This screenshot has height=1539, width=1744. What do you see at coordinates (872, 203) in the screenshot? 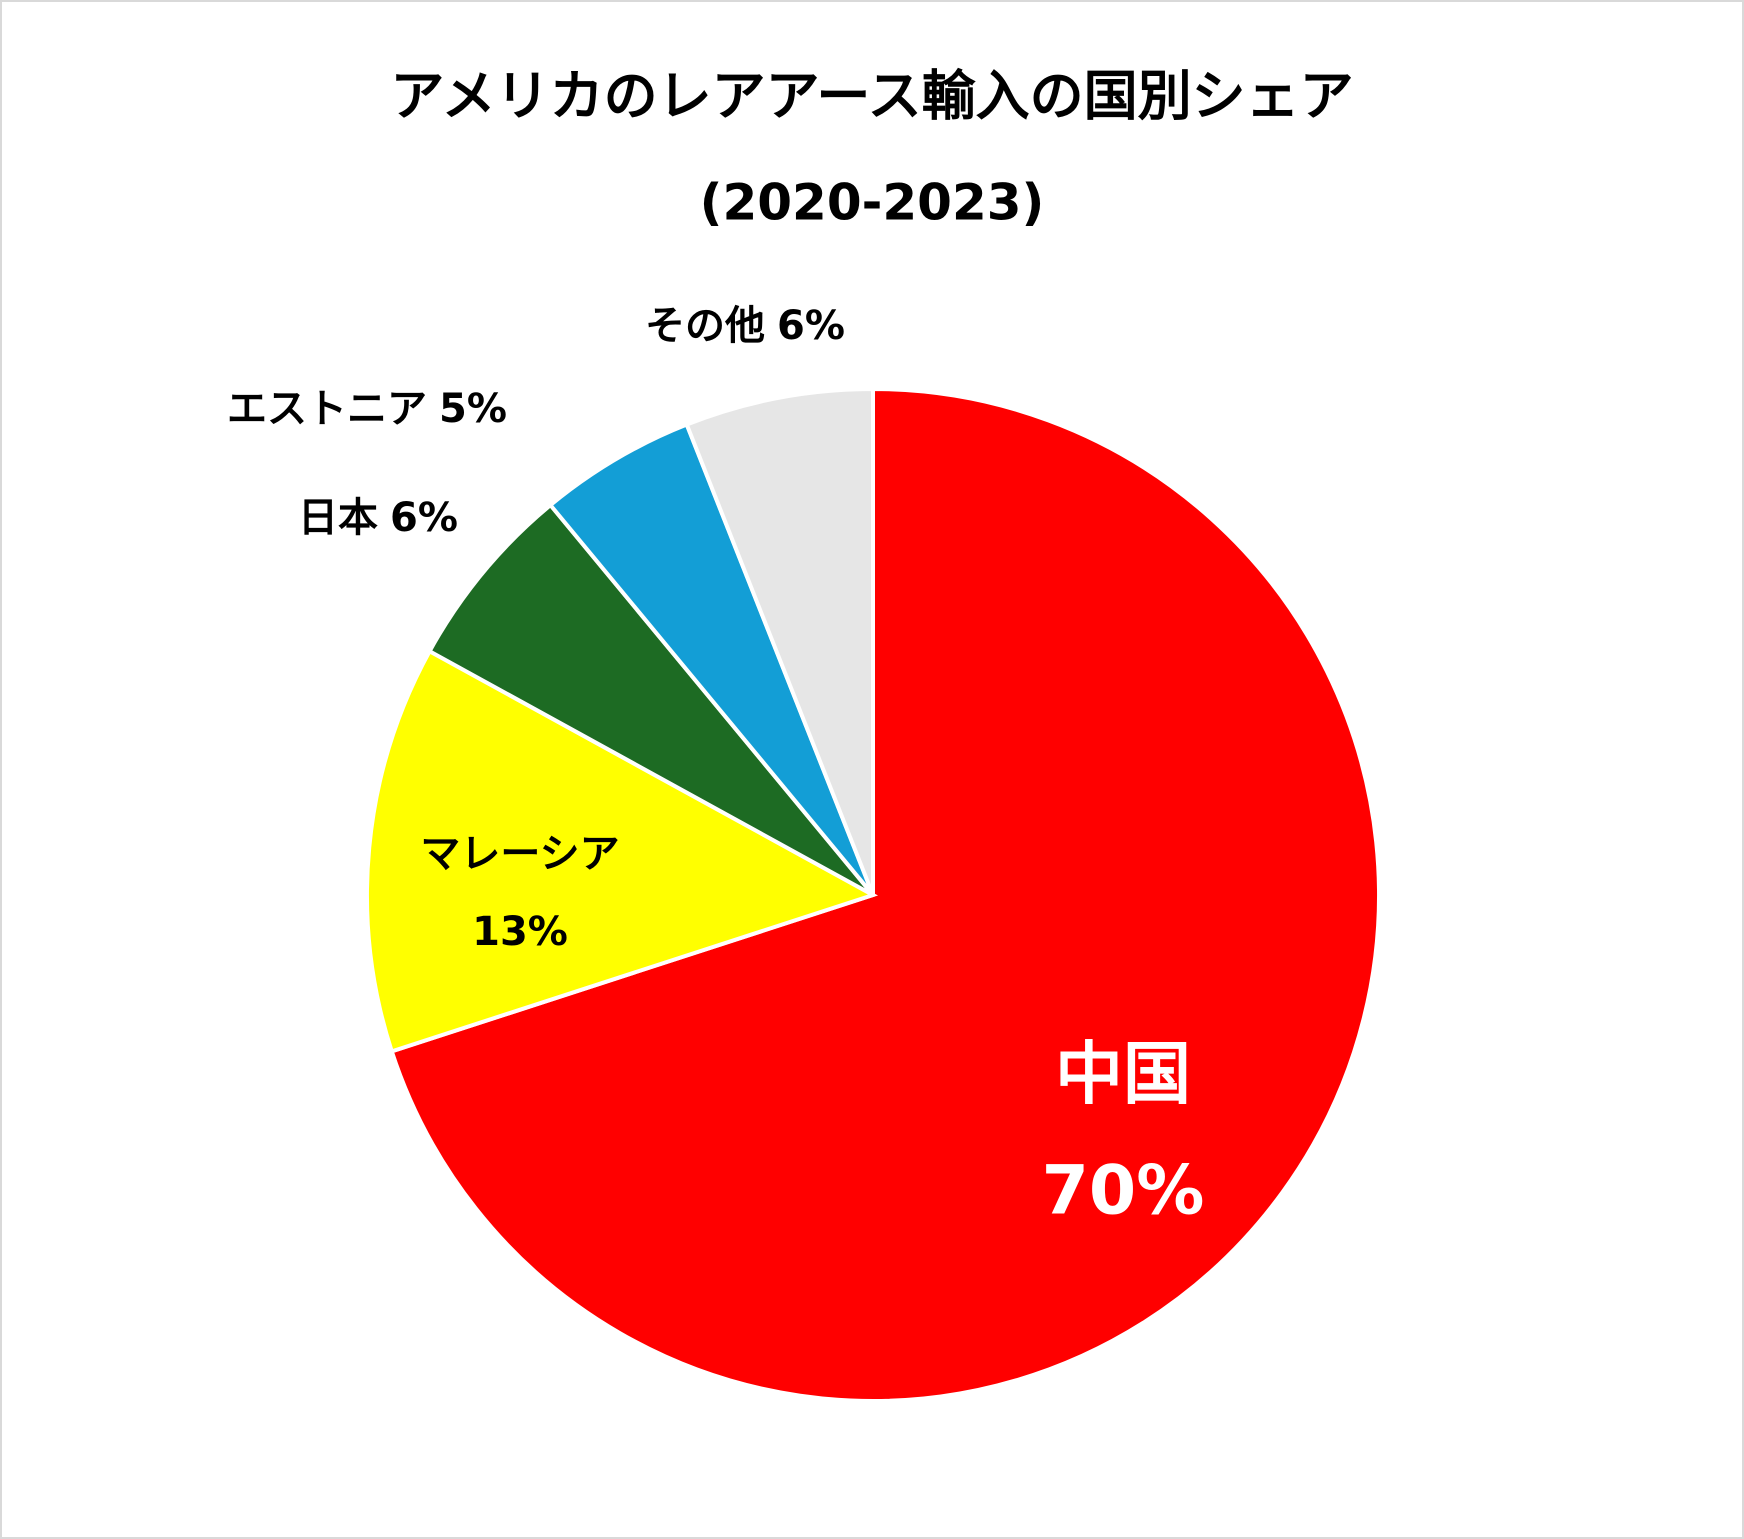
I see `chart-subtitle: (2020-2023)` at bounding box center [872, 203].